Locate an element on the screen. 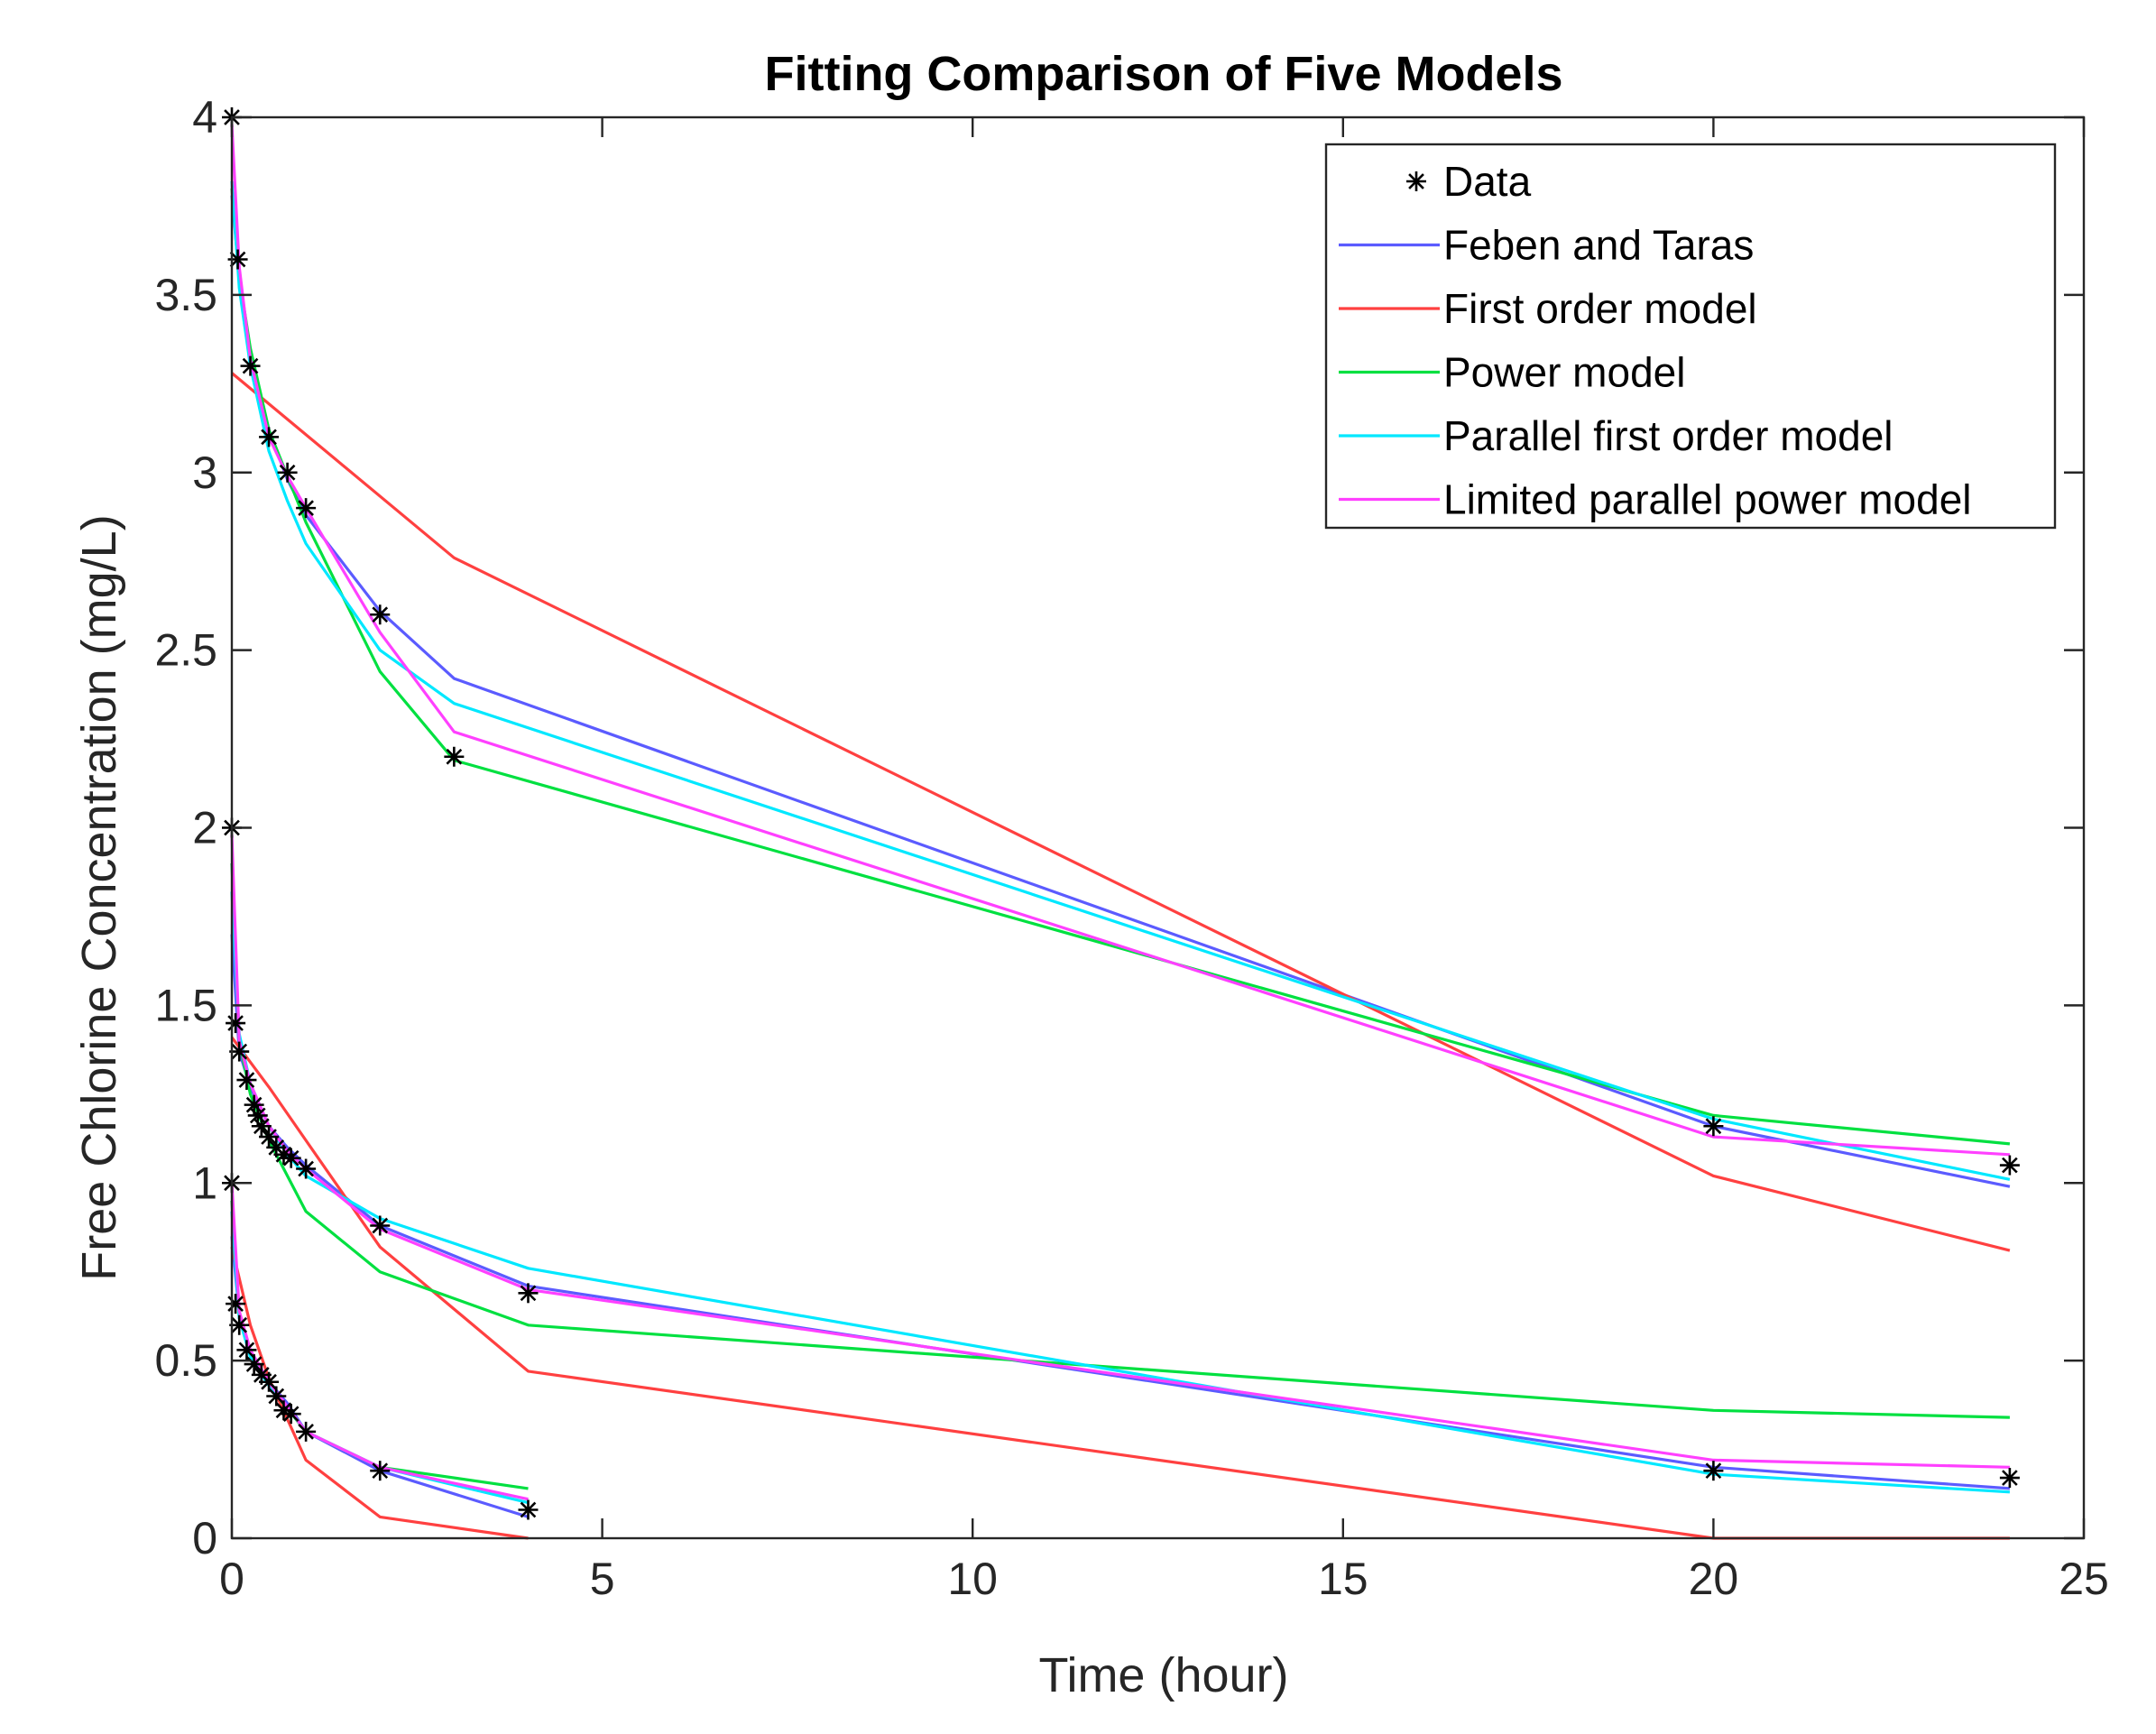  legend-label: Limited parallel power model is located at coordinates (1707, 500).